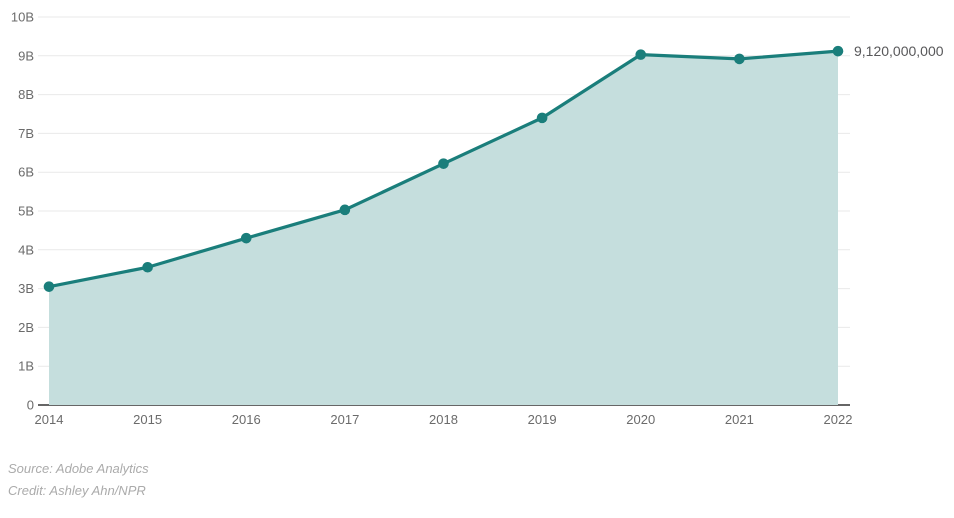  What do you see at coordinates (26, 288) in the screenshot?
I see `y-tick-label: 3B` at bounding box center [26, 288].